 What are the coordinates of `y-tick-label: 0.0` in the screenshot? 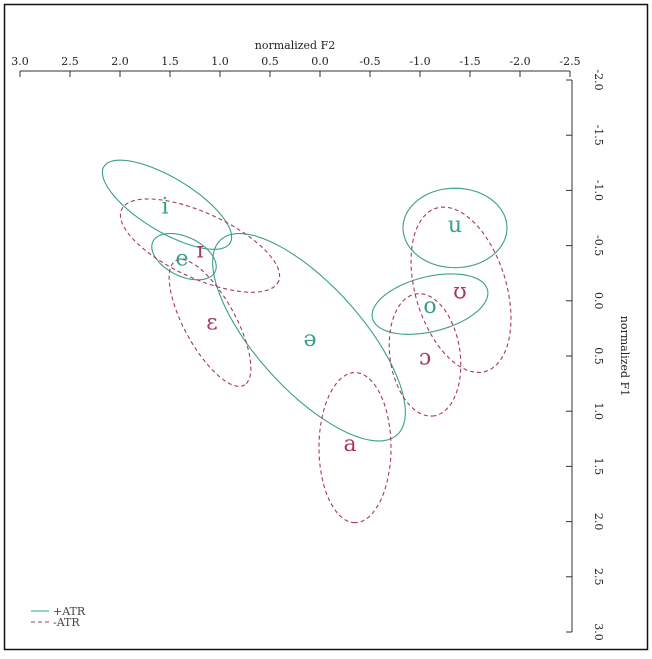 It's located at (598, 301).